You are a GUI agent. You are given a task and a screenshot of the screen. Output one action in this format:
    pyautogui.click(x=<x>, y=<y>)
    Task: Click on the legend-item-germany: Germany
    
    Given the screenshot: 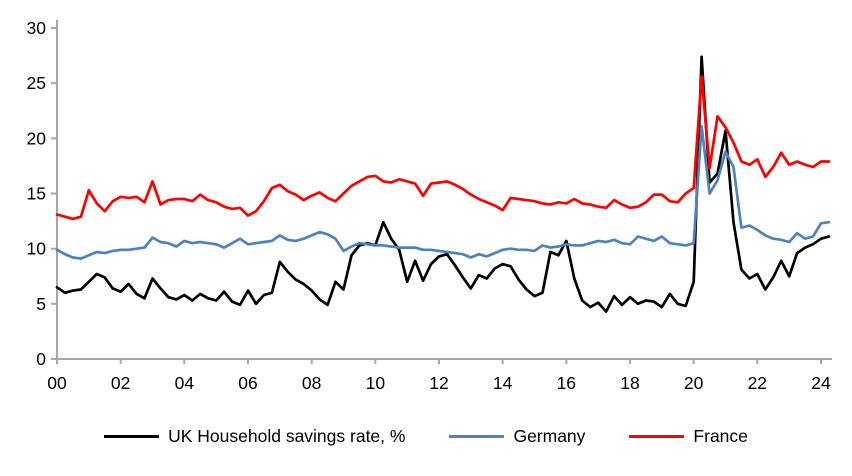 What is the action you would take?
    pyautogui.click(x=517, y=436)
    